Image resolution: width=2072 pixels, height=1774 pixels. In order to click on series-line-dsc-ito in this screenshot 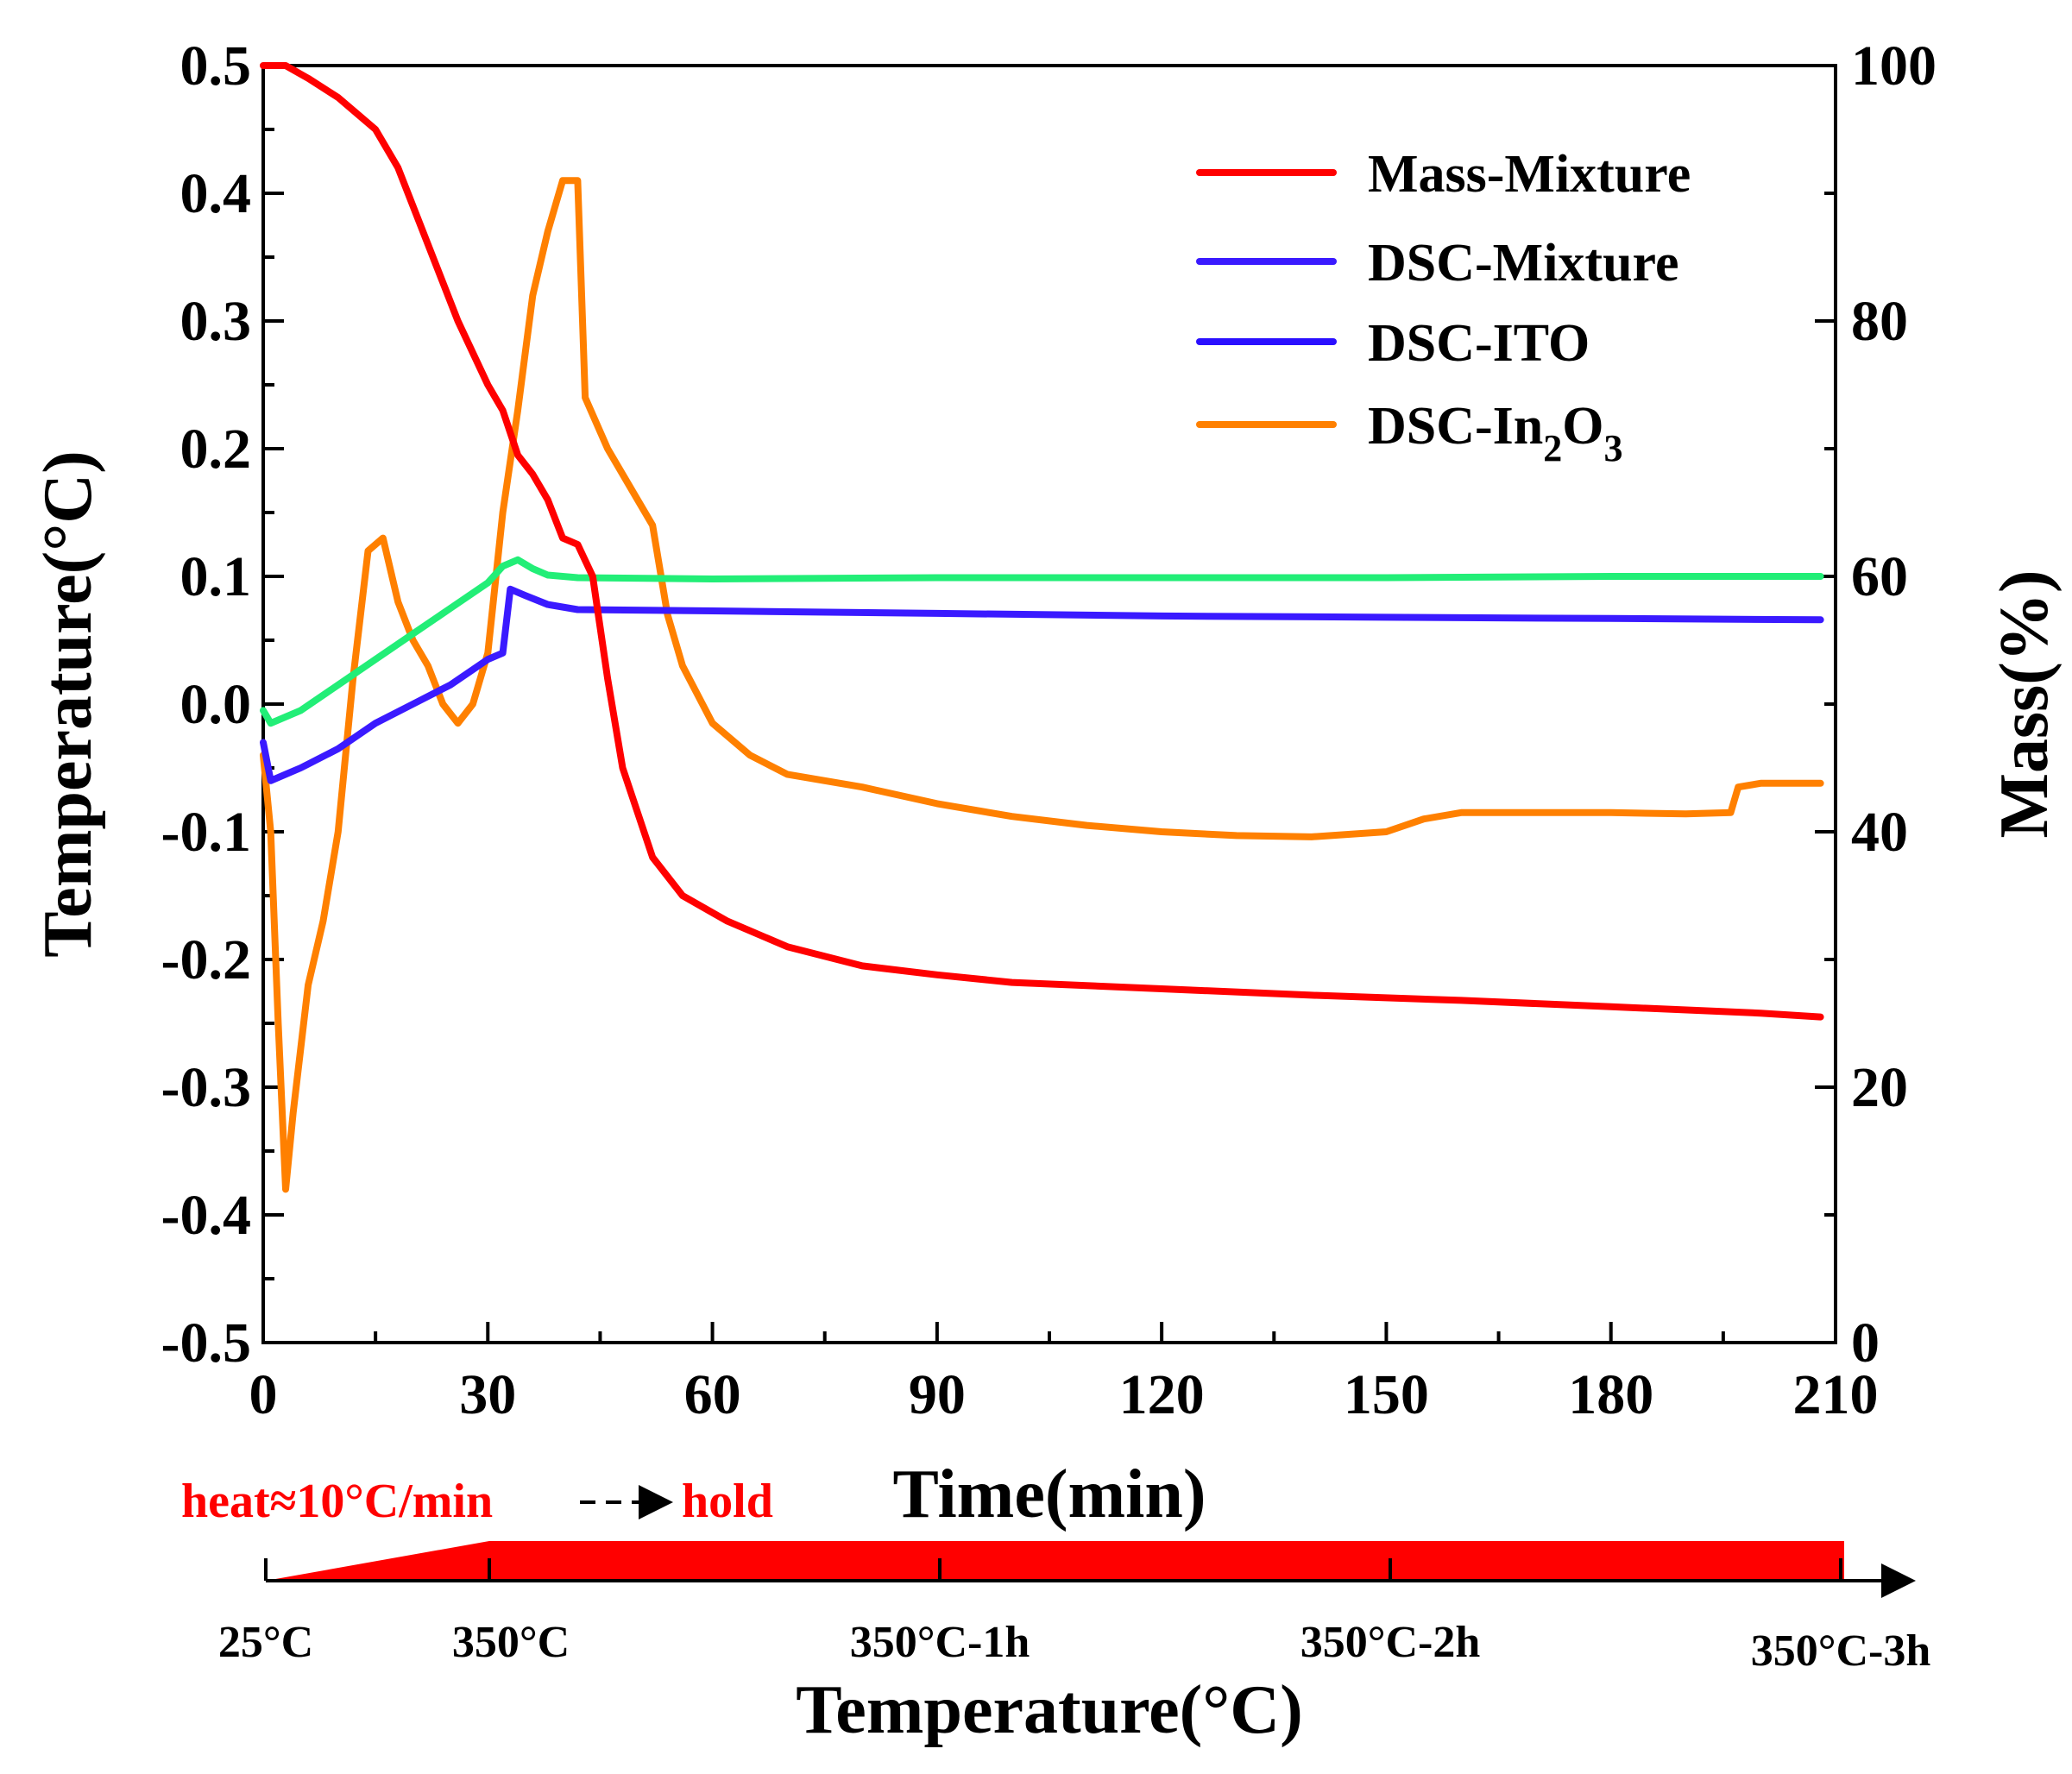, I will do `click(1042, 642)`.